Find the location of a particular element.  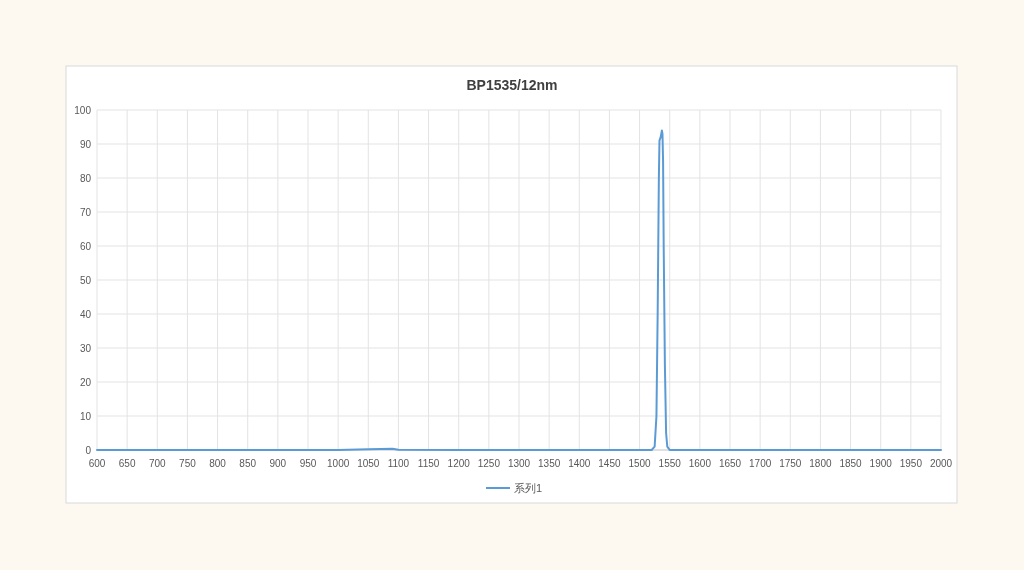

chart-title: BP1535/12nm is located at coordinates (512, 85).